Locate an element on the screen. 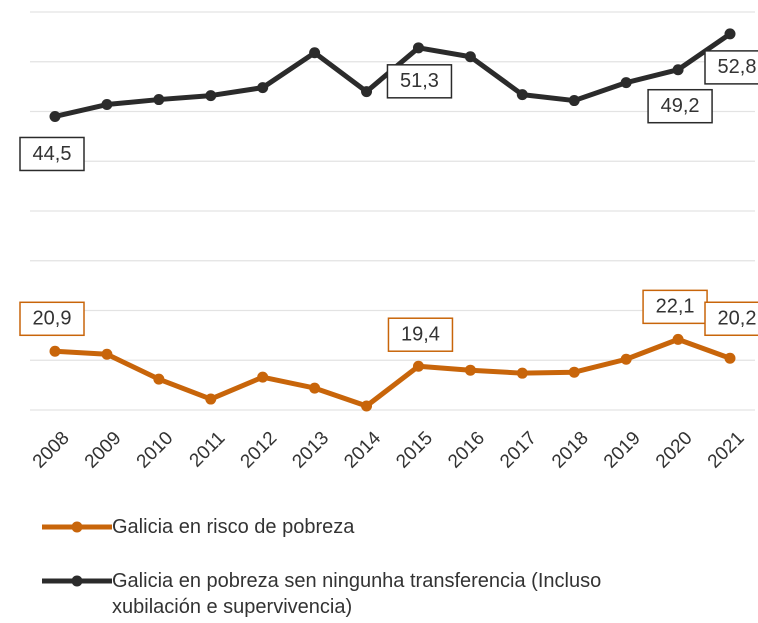 The image size is (758, 623). data-label: 52,8 is located at coordinates (737, 67).